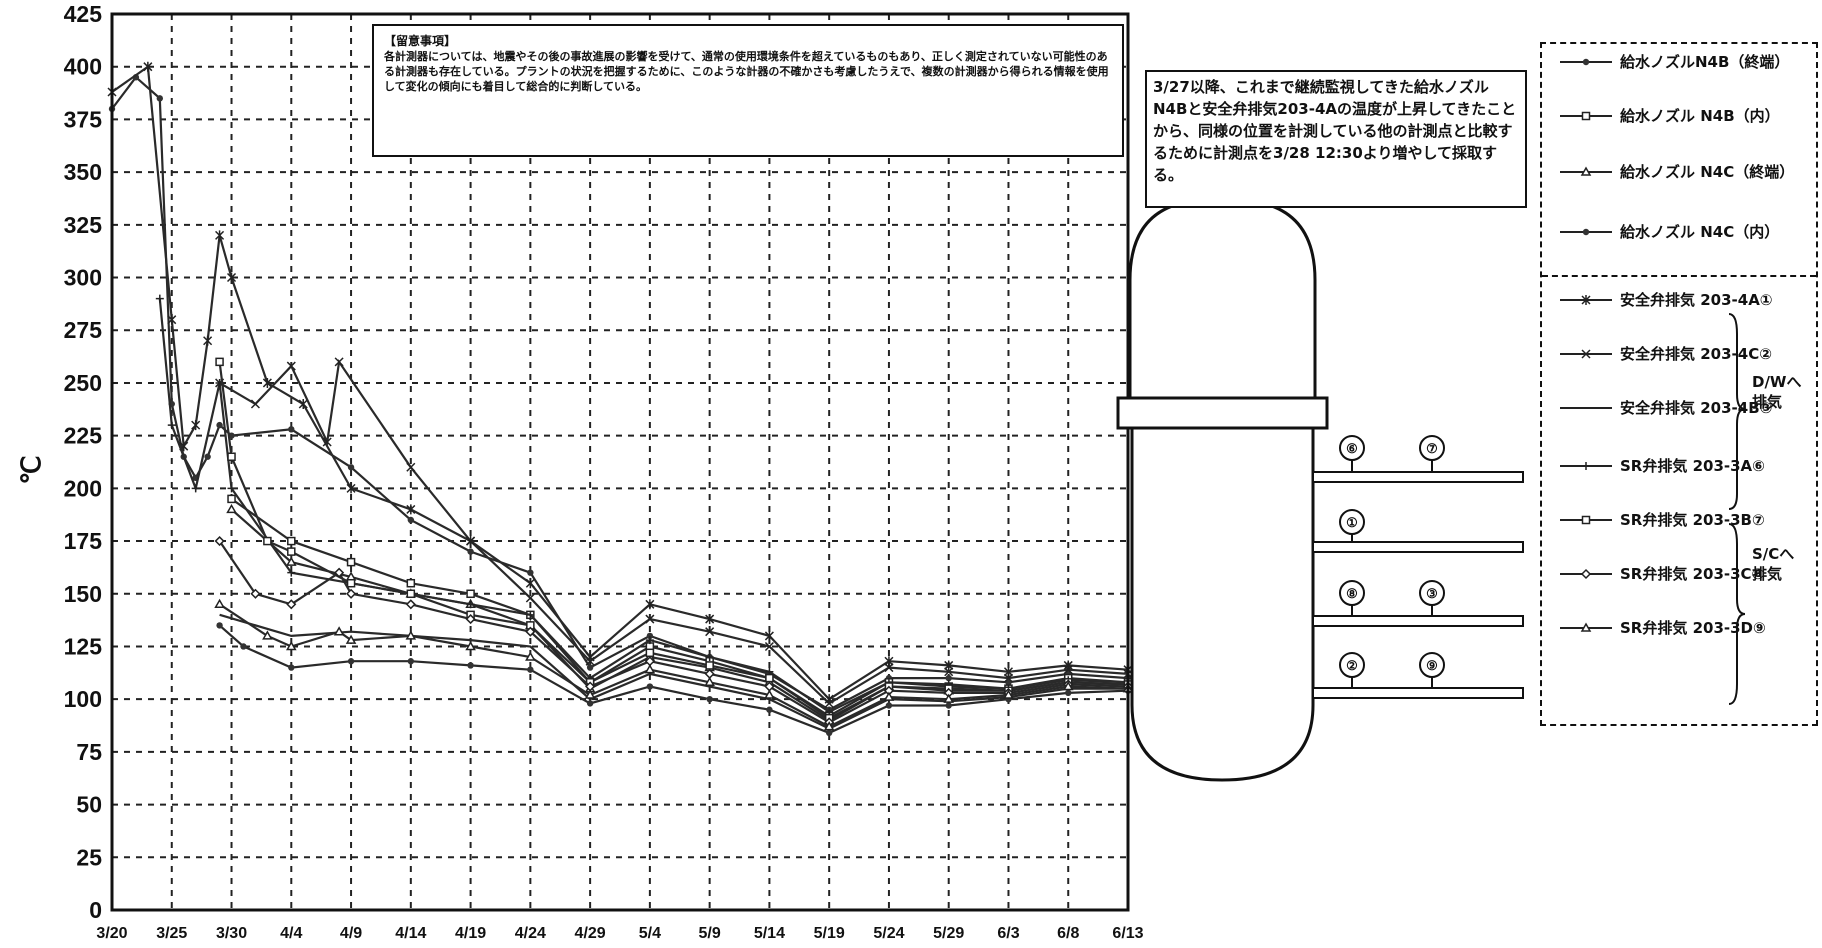 The height and width of the screenshot is (948, 1822). Describe the element at coordinates (1700, 116) in the screenshot. I see `legend-label: 給水ノズル N4B（内）` at that location.